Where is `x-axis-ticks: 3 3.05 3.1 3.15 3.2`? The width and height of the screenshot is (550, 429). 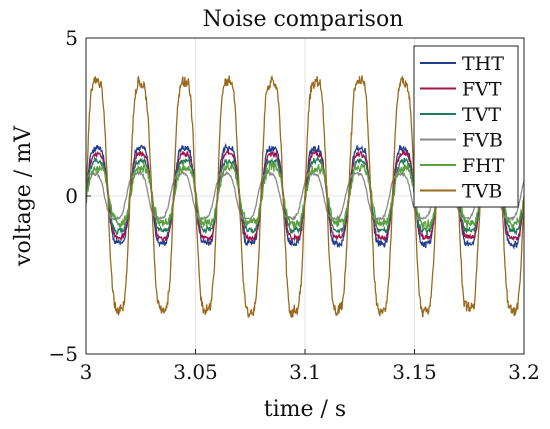 x-axis-ticks: 3 3.05 3.1 3.15 3.2 is located at coordinates (310, 366).